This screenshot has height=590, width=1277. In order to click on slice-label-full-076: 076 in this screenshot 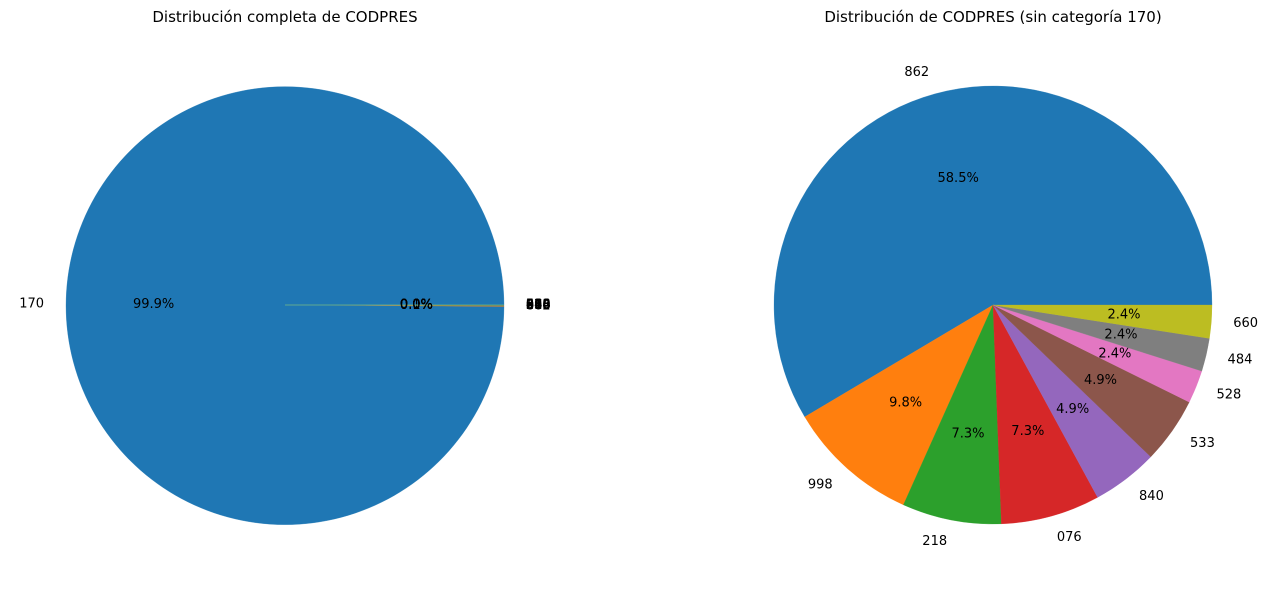, I will do `click(538, 305)`.